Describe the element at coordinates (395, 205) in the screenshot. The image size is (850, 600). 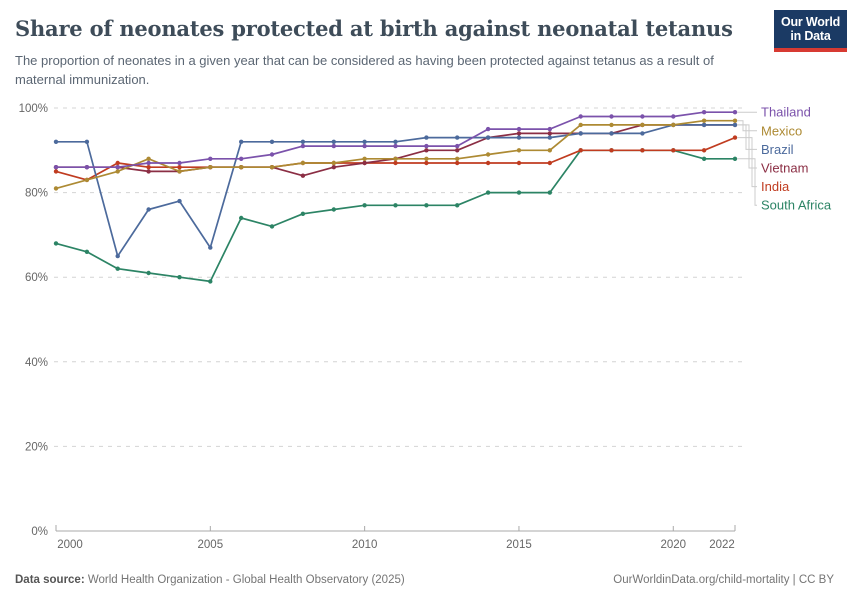
I see `data-point-south-africa-2011` at that location.